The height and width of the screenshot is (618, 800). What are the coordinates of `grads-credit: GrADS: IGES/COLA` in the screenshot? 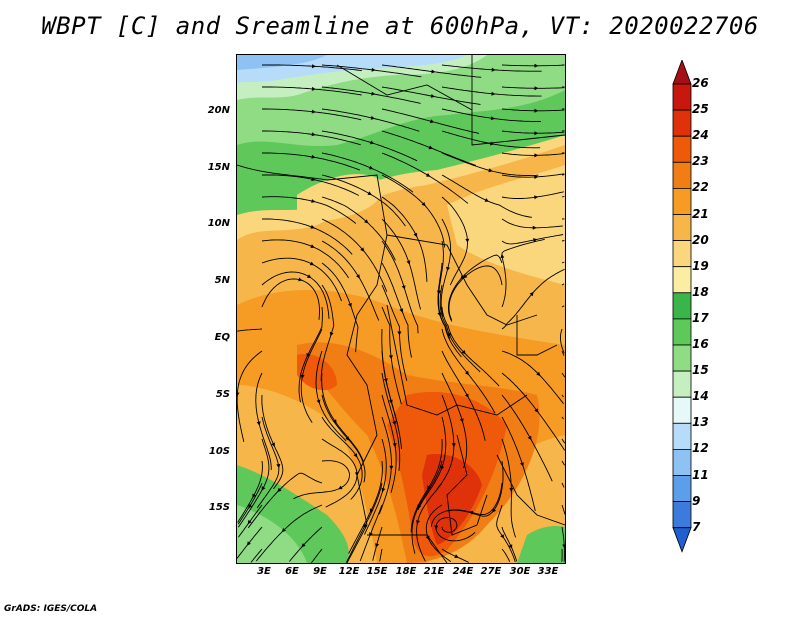 It's located at (51, 609).